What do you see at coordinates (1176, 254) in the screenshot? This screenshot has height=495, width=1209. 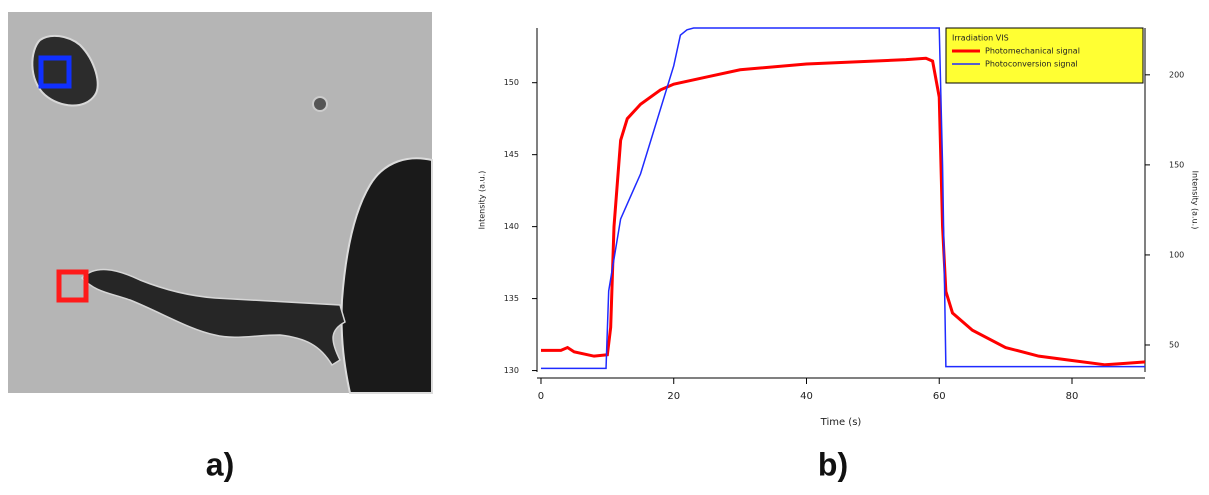 I see `y2-tick-label: 100` at bounding box center [1176, 254].